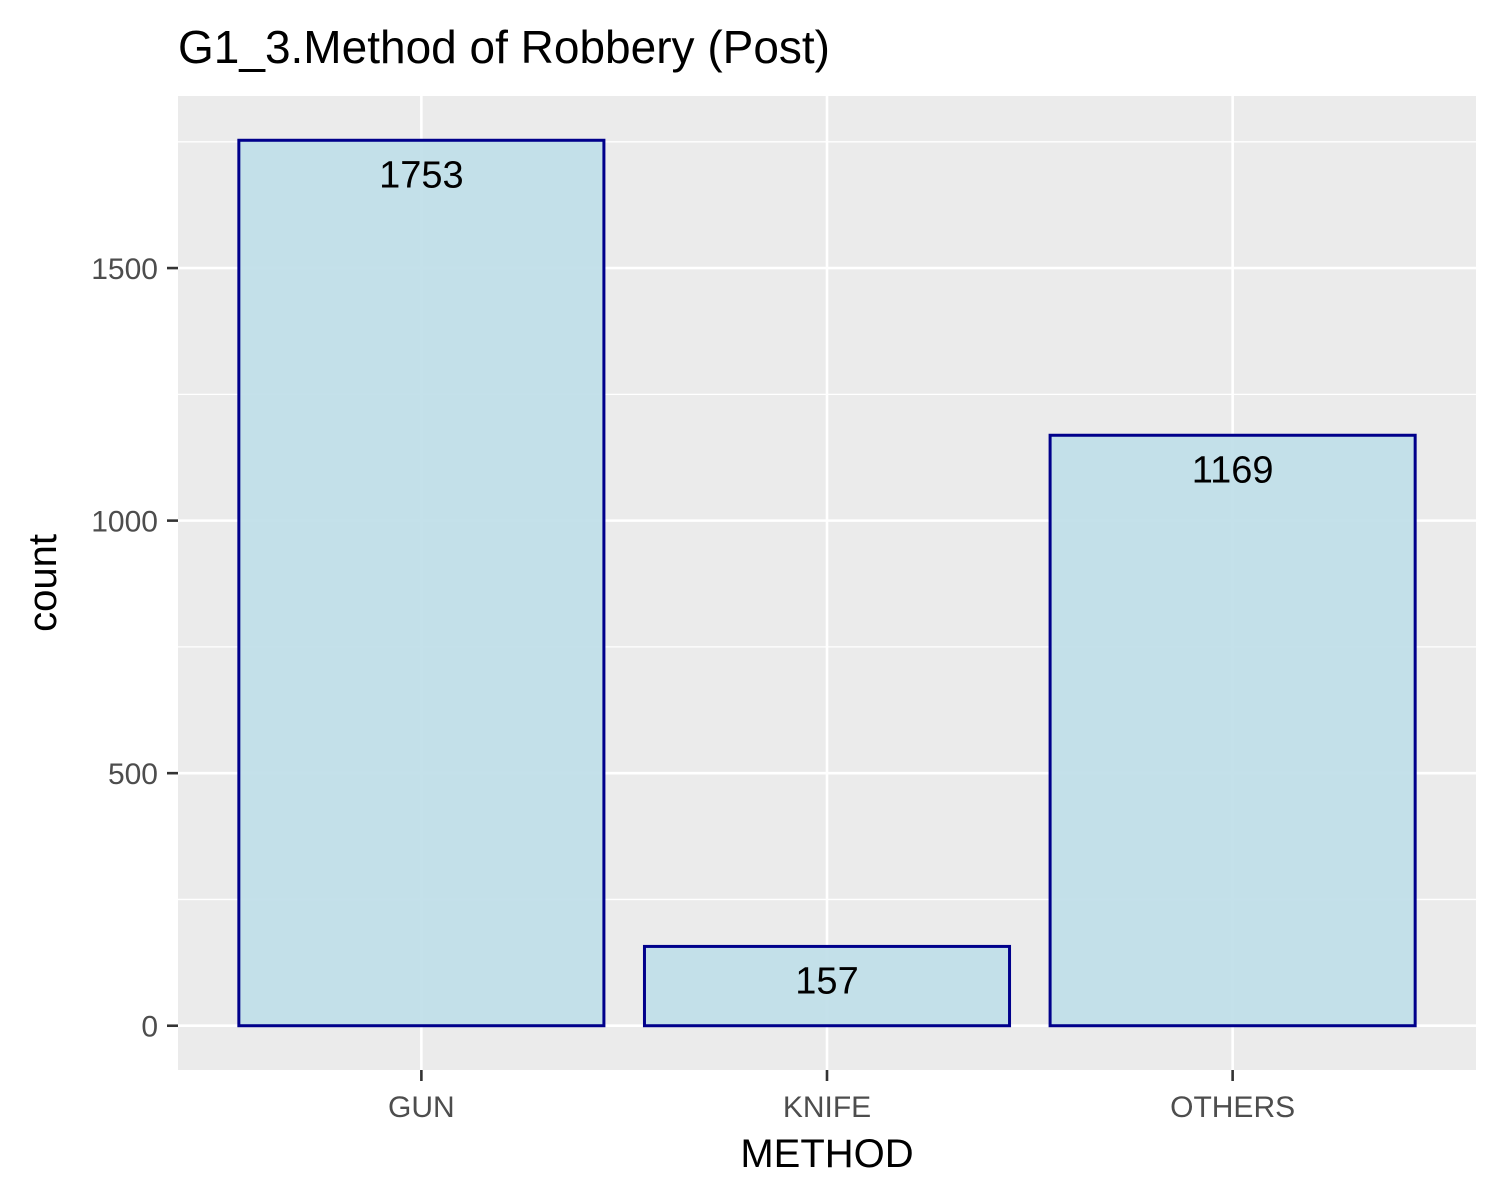 The width and height of the screenshot is (1500, 1200). Describe the element at coordinates (1233, 470) in the screenshot. I see `data-label-others: 1169` at that location.